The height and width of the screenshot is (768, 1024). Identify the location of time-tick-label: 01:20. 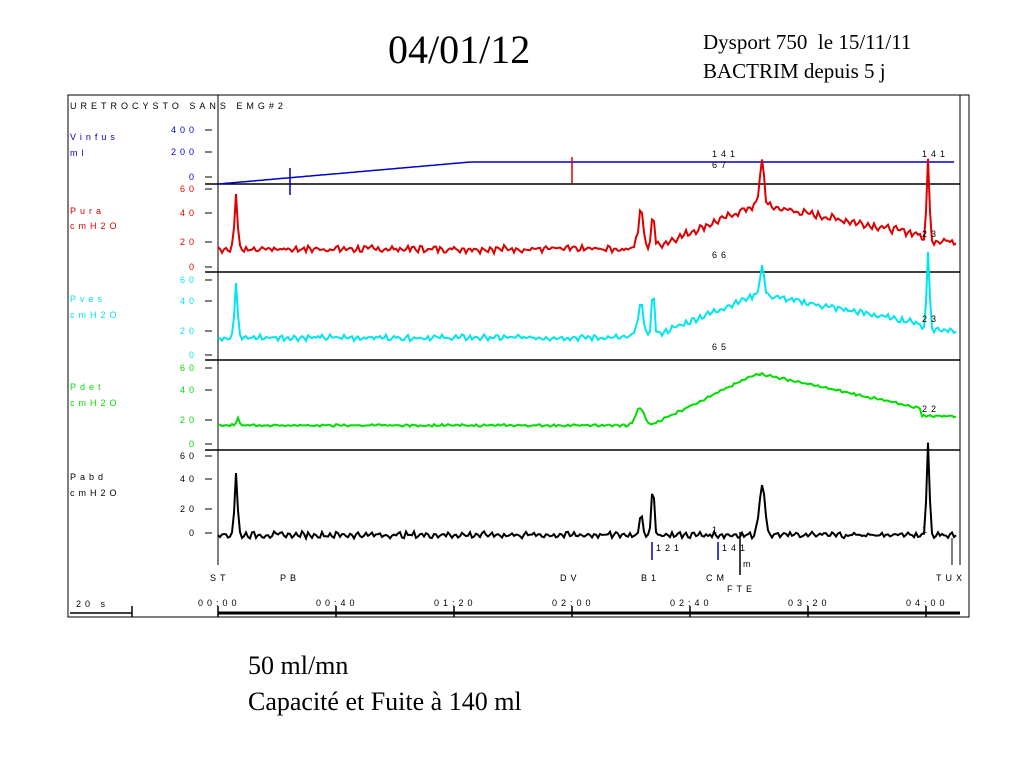
(455, 603).